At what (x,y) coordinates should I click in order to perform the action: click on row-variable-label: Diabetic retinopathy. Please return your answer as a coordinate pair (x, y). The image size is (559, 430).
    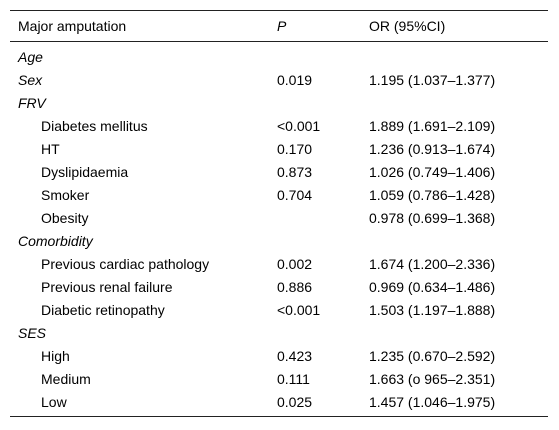
    Looking at the image, I should click on (103, 309).